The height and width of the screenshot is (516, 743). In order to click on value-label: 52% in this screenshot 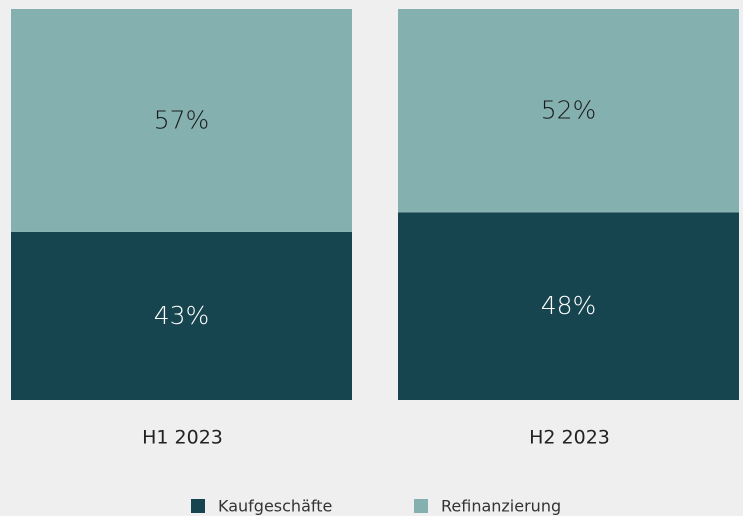, I will do `click(569, 110)`.